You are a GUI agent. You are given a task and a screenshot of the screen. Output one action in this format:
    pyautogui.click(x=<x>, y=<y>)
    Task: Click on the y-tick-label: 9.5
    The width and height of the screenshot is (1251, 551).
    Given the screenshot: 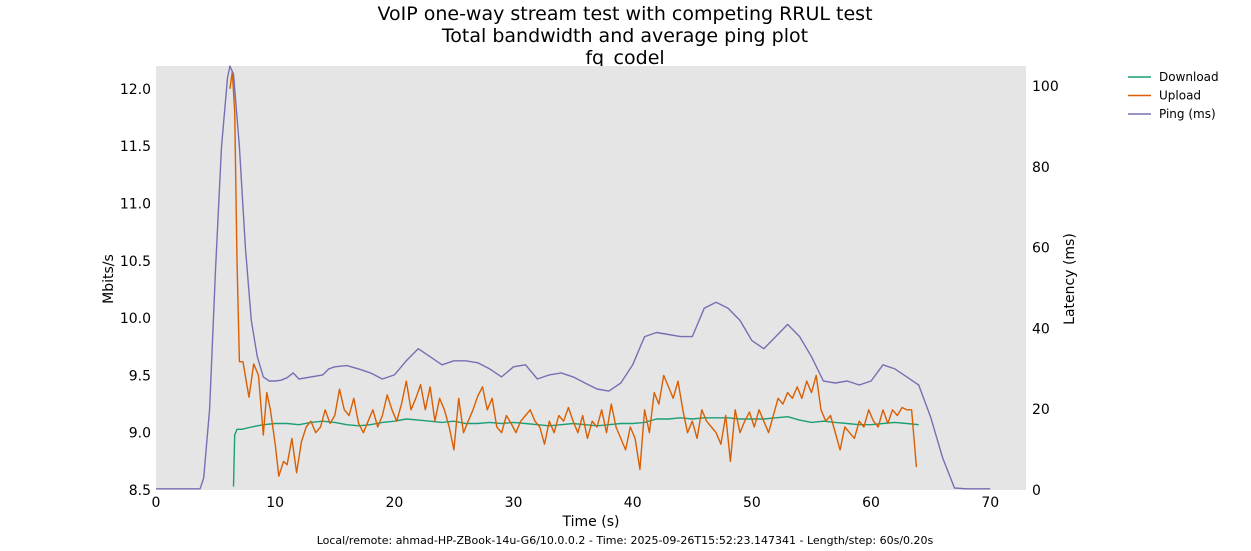 What is the action you would take?
    pyautogui.click(x=140, y=376)
    